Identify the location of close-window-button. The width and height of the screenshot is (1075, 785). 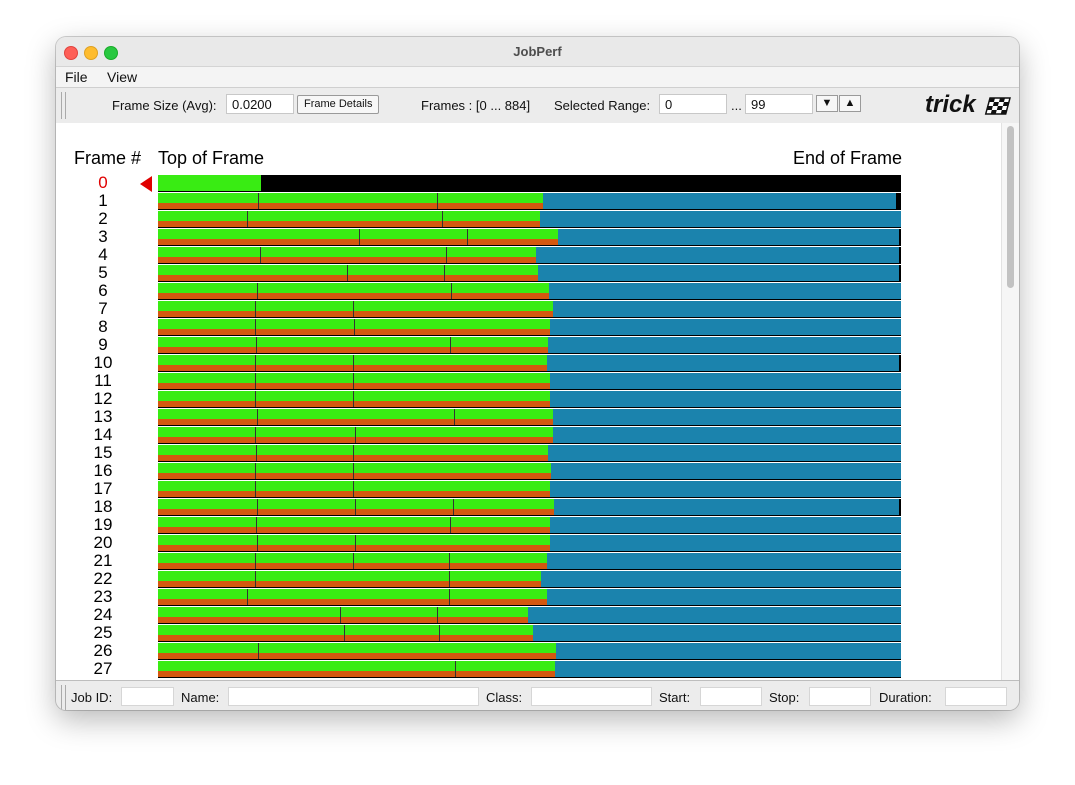
(71, 53).